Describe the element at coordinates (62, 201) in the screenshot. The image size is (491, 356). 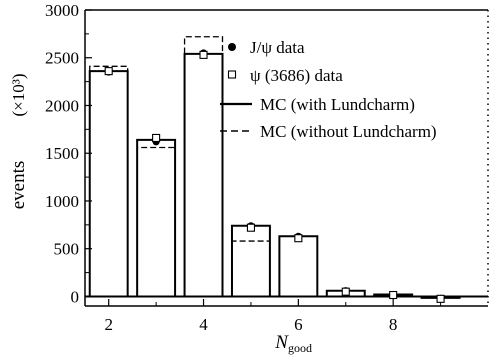
I see `y-tick-label: 1000` at that location.